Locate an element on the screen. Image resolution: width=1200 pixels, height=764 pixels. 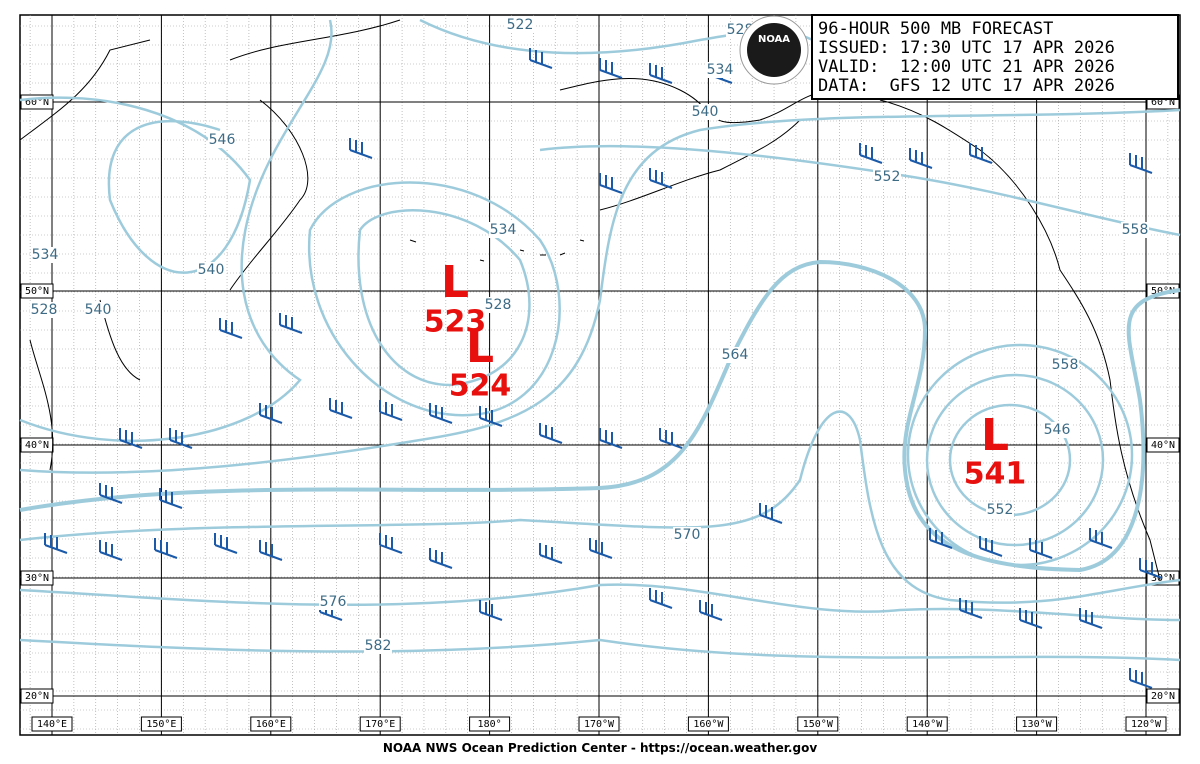
longitude-label: 130°W is located at coordinates (1037, 724).